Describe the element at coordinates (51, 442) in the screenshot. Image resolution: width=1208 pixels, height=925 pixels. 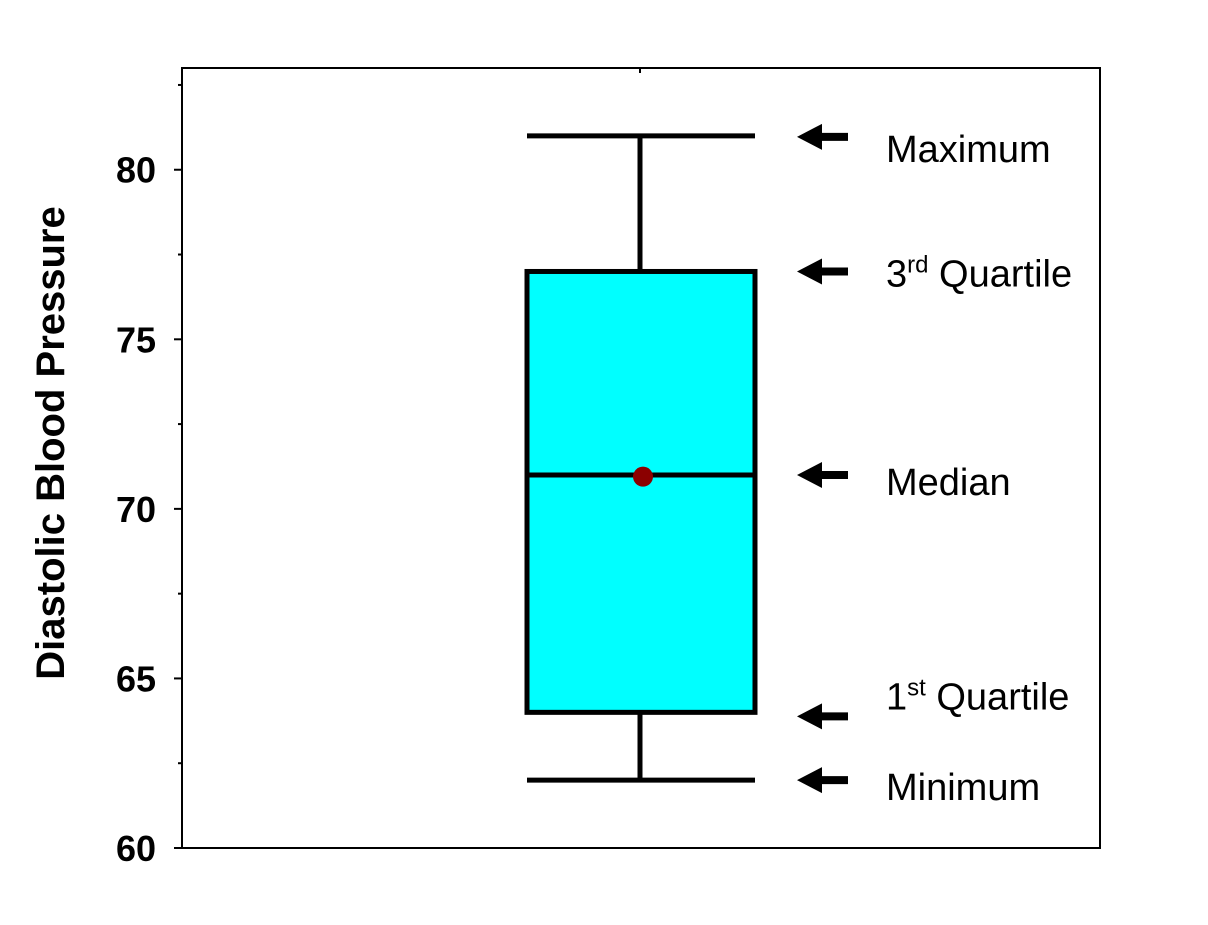
I see `y-axis-title: Diastolic Blood Pressure` at that location.